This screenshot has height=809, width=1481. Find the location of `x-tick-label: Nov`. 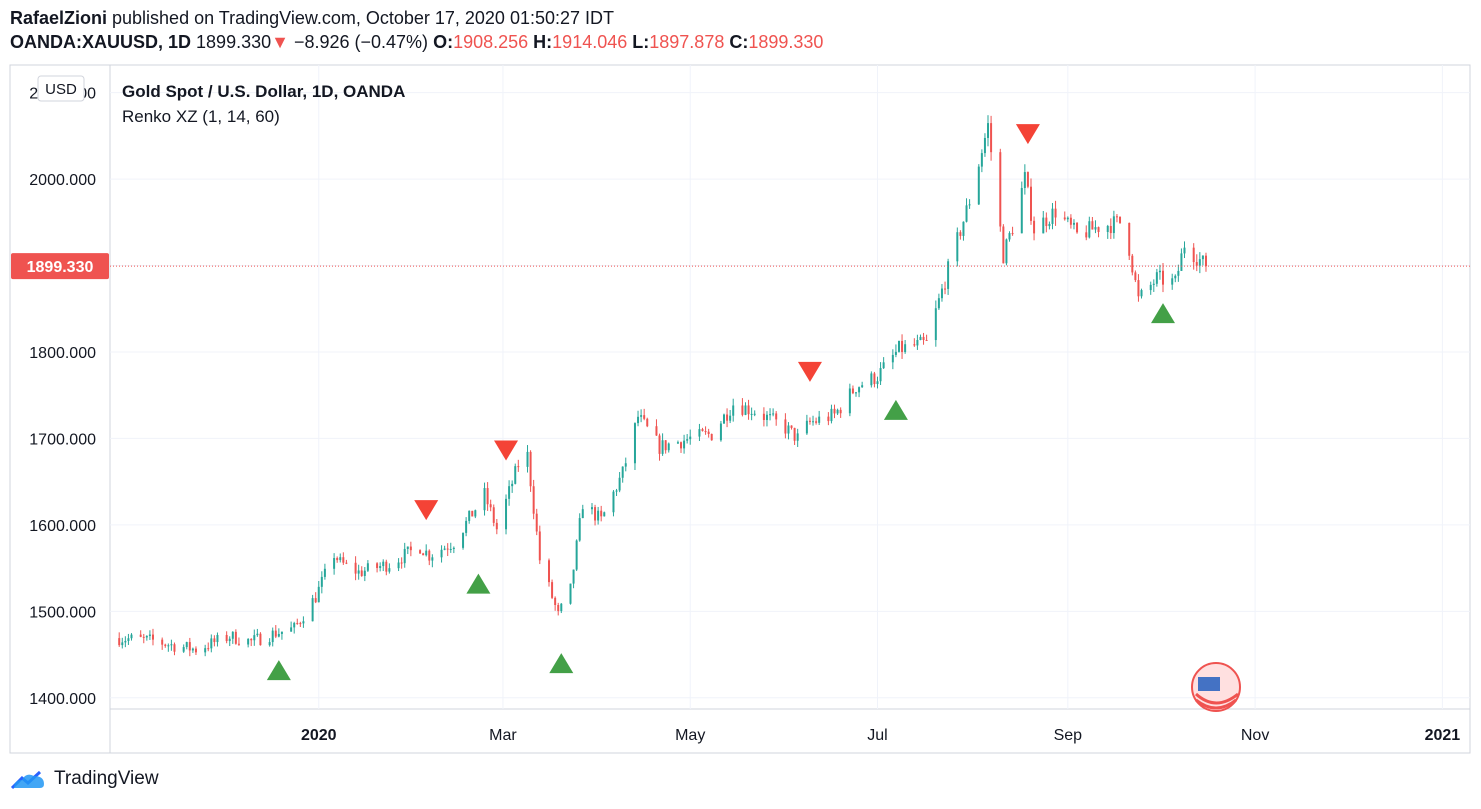

x-tick-label: Nov is located at coordinates (1255, 735).